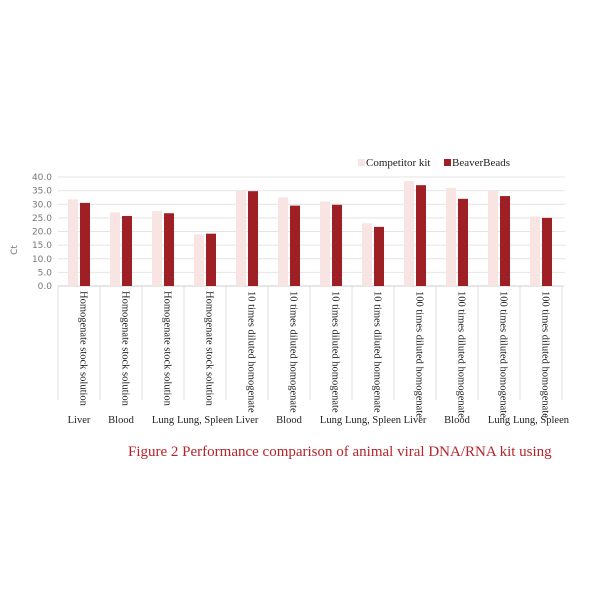 This screenshot has height=600, width=600. Describe the element at coordinates (45, 287) in the screenshot. I see `y-tick-label: 0.0` at that location.